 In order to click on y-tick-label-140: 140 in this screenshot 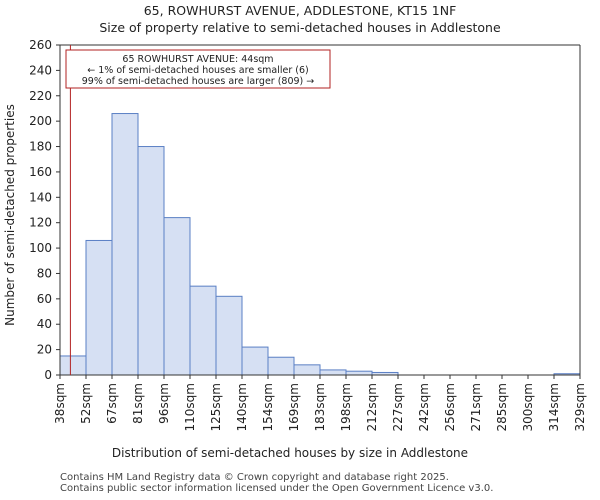, I will do `click(40, 197)`.